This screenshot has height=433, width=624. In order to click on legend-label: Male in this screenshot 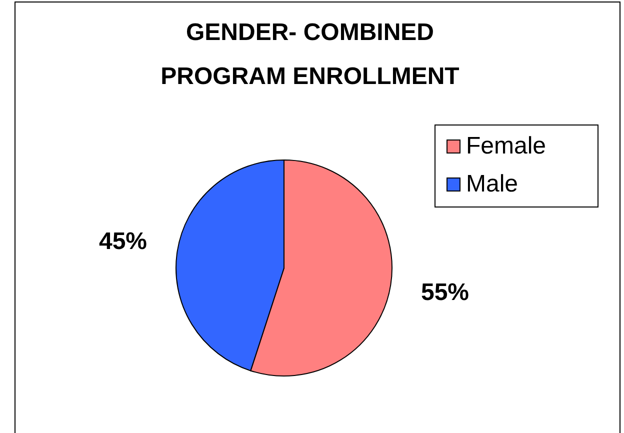, I will do `click(492, 184)`.